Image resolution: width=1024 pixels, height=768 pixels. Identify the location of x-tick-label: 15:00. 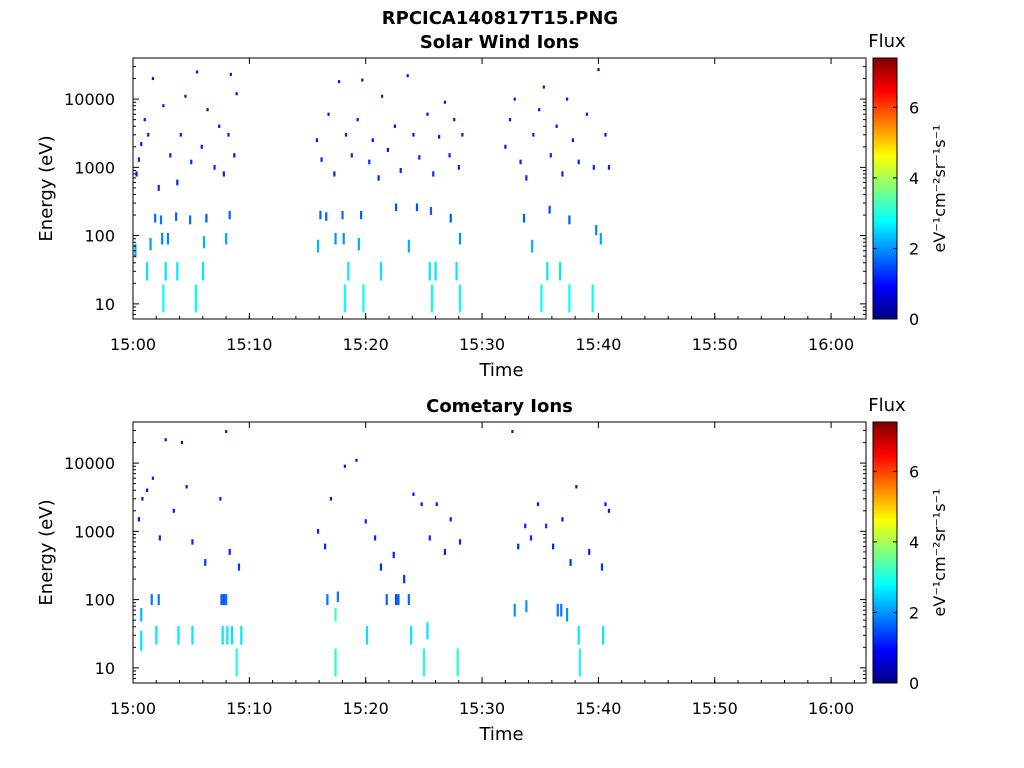
(133, 708).